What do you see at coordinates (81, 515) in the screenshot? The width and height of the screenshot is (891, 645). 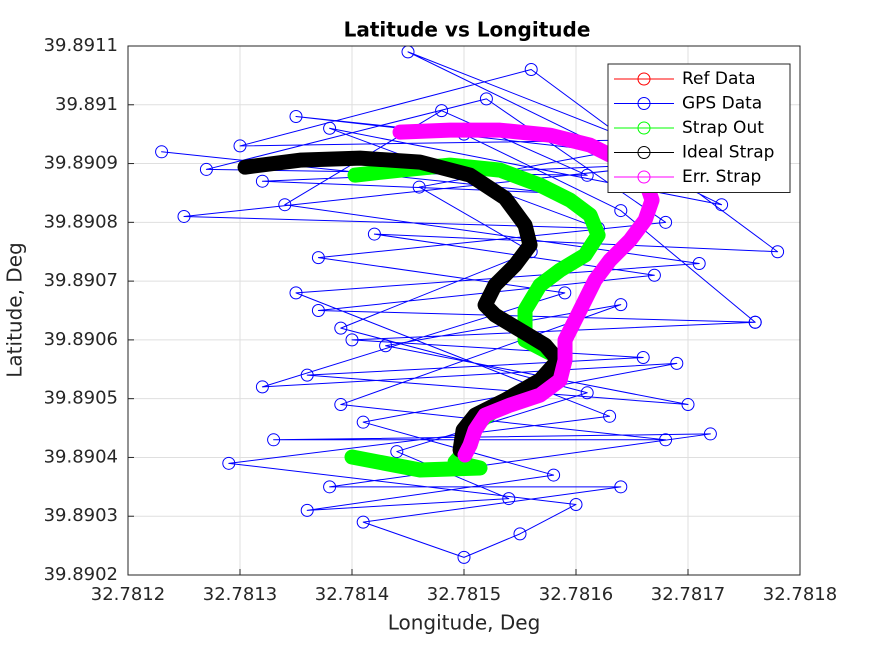 I see `y-tick-label: 39.8903` at bounding box center [81, 515].